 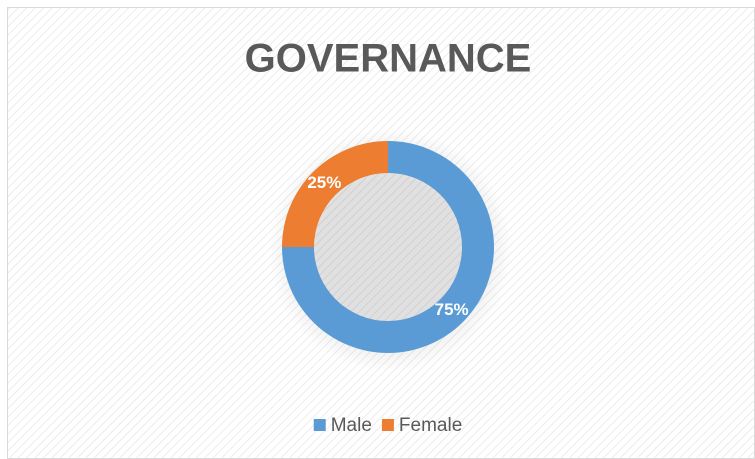 I want to click on legend-label: Female, so click(x=430, y=425).